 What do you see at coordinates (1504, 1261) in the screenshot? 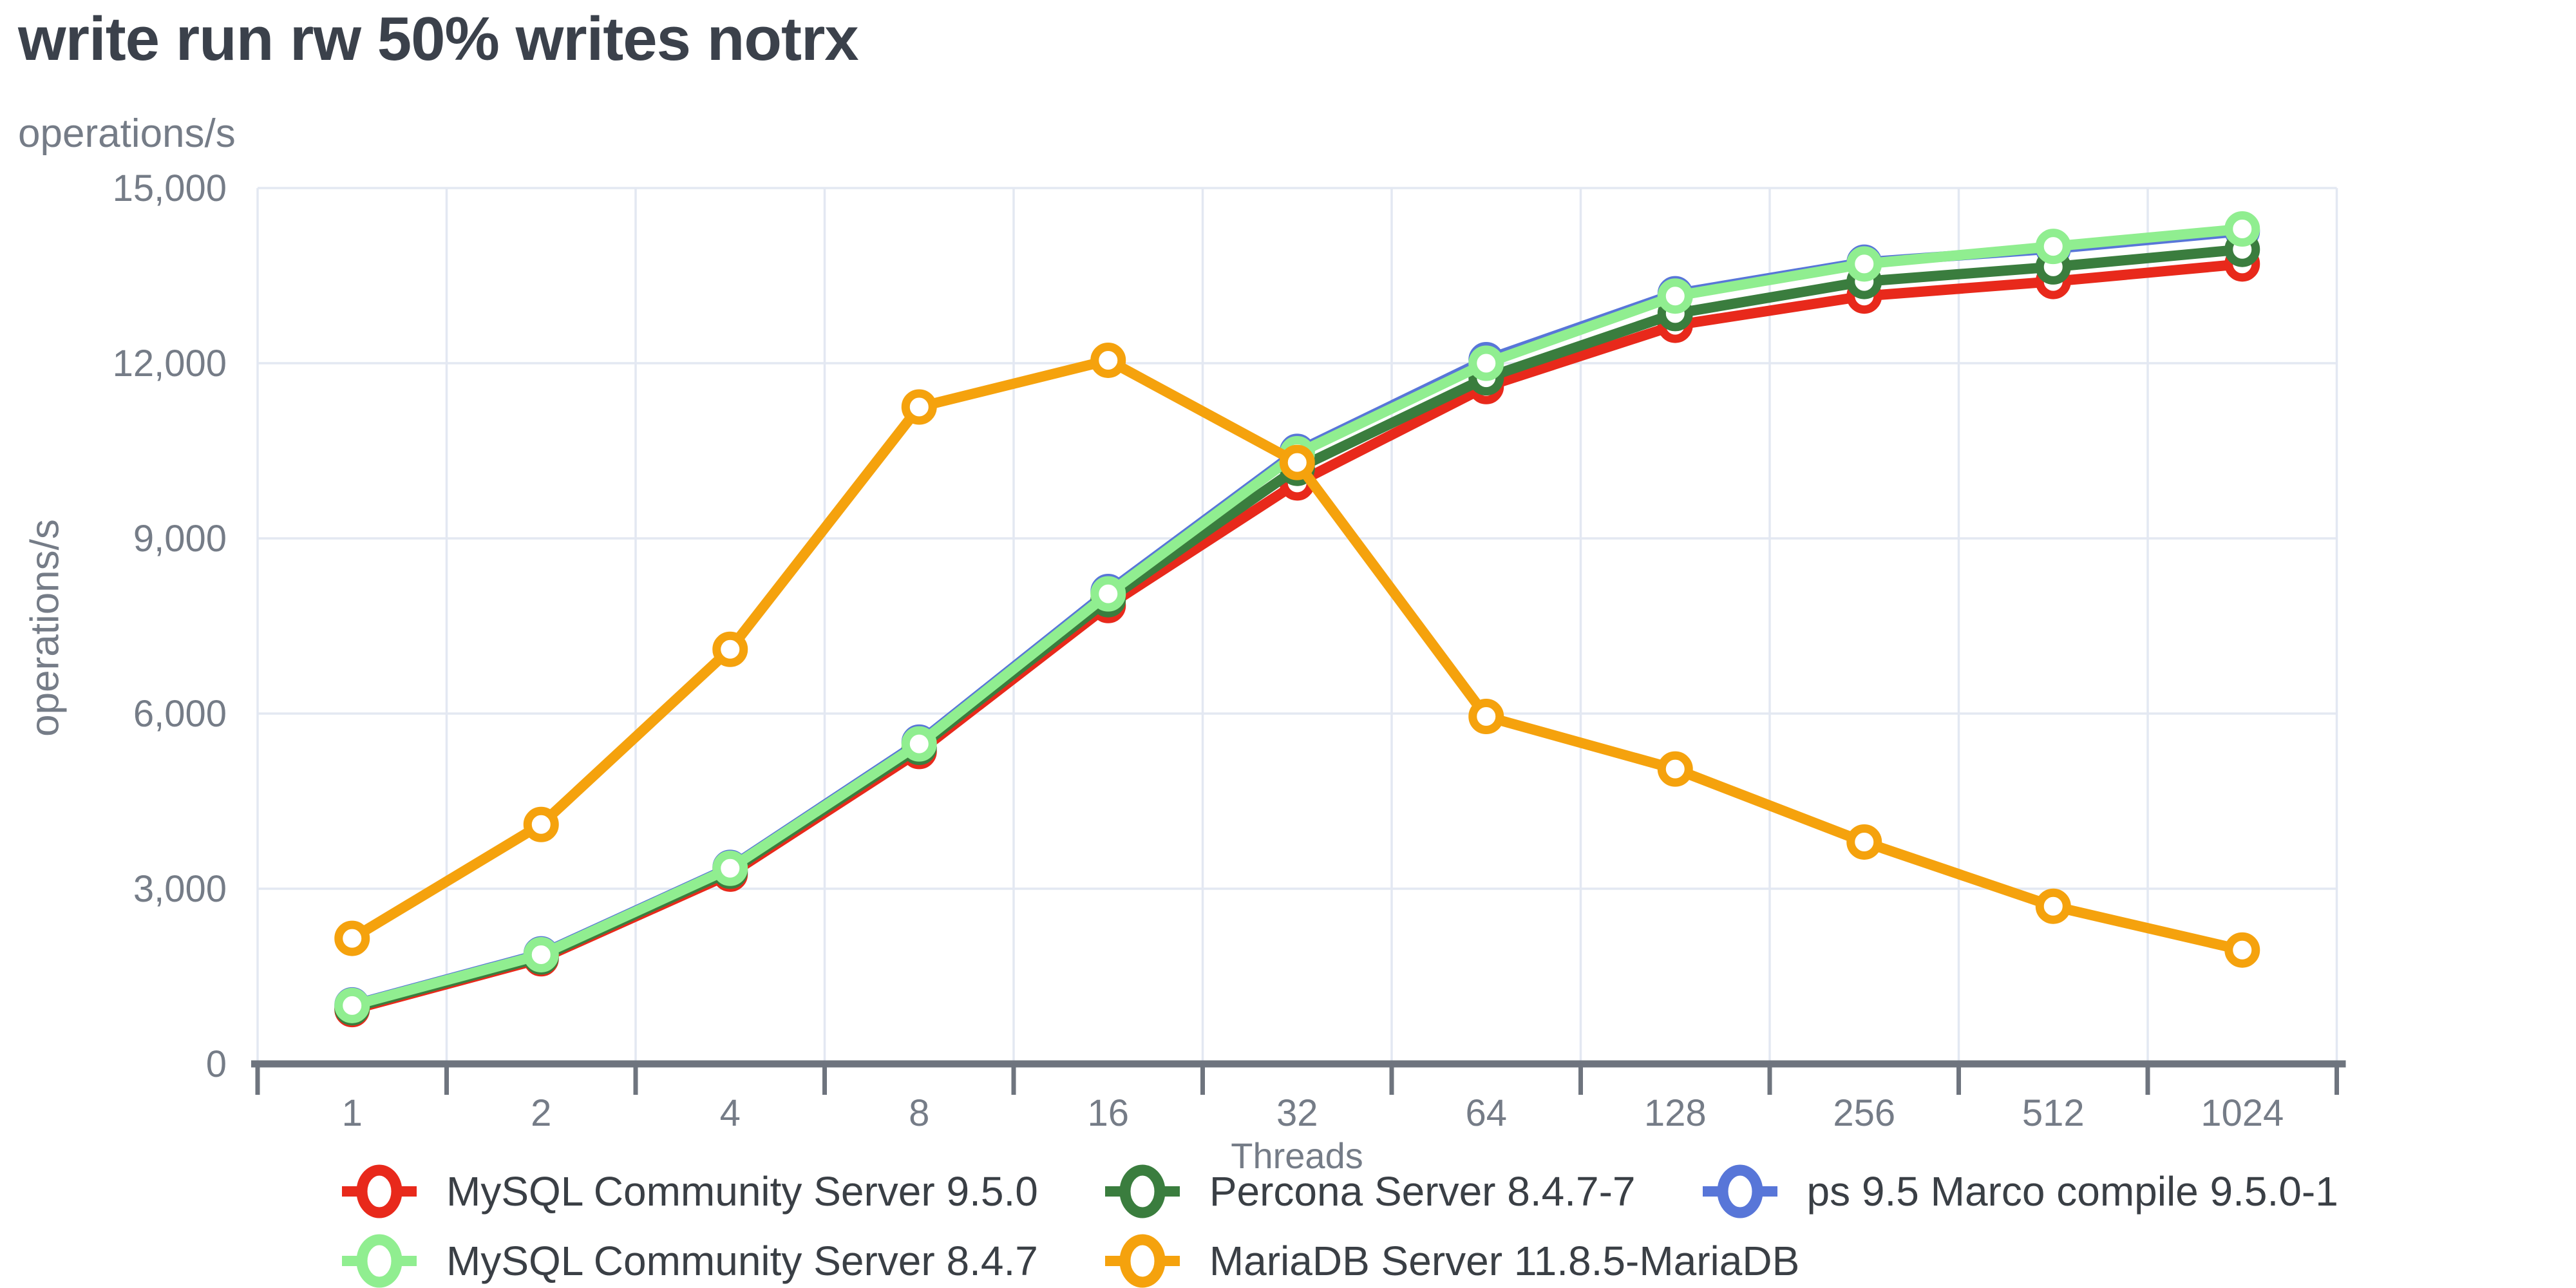
I see `legend-label-mariadb-server-11-8-5-mariadb: MariaDB Server 11.8.5-MariaDB` at bounding box center [1504, 1261].